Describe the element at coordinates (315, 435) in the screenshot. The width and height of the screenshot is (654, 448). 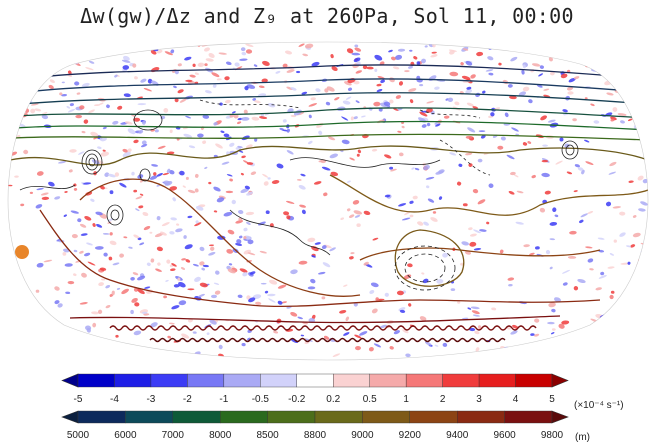
I see `colorbar-tick-label: 8800` at that location.